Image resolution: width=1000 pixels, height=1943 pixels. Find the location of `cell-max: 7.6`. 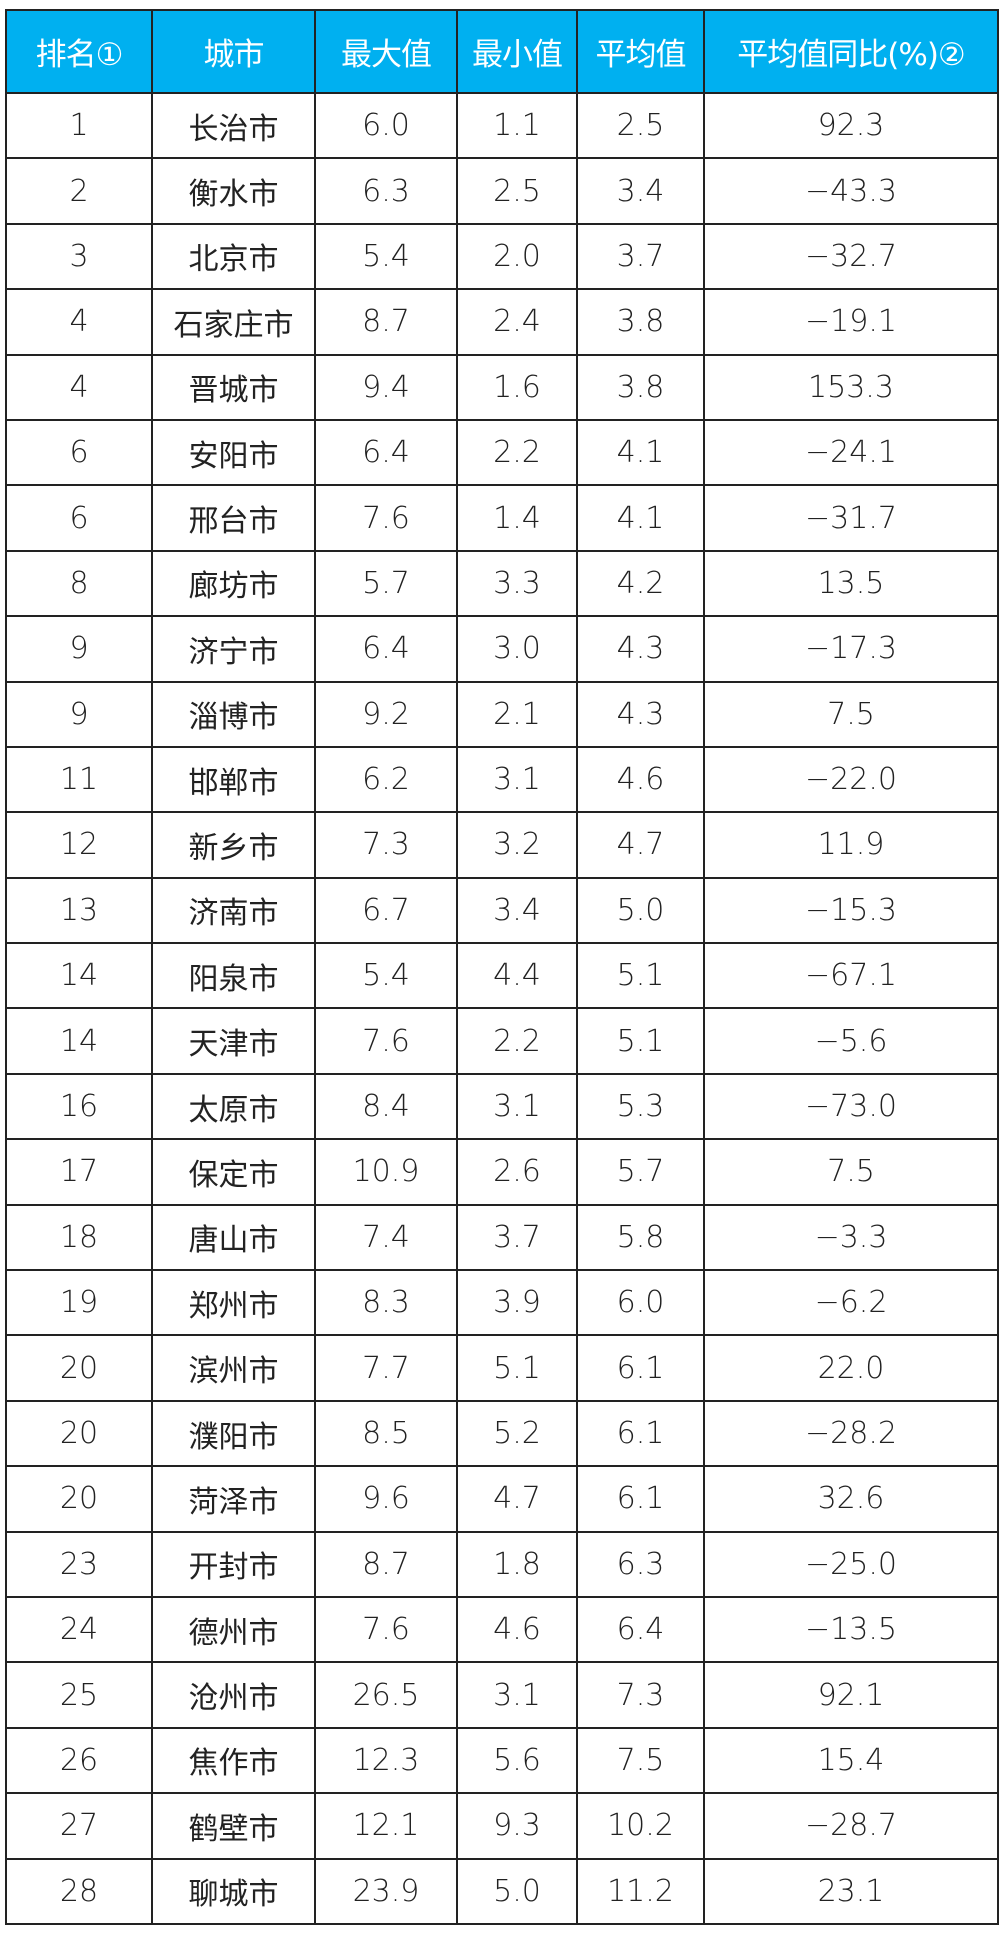

cell-max: 7.6 is located at coordinates (386, 518).